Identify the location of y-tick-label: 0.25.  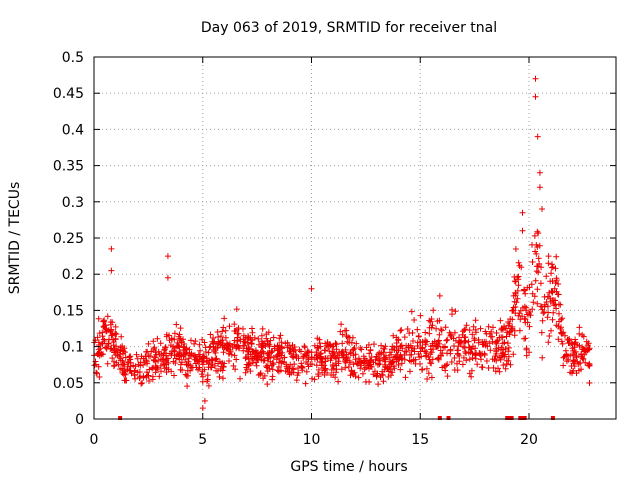
(68, 239).